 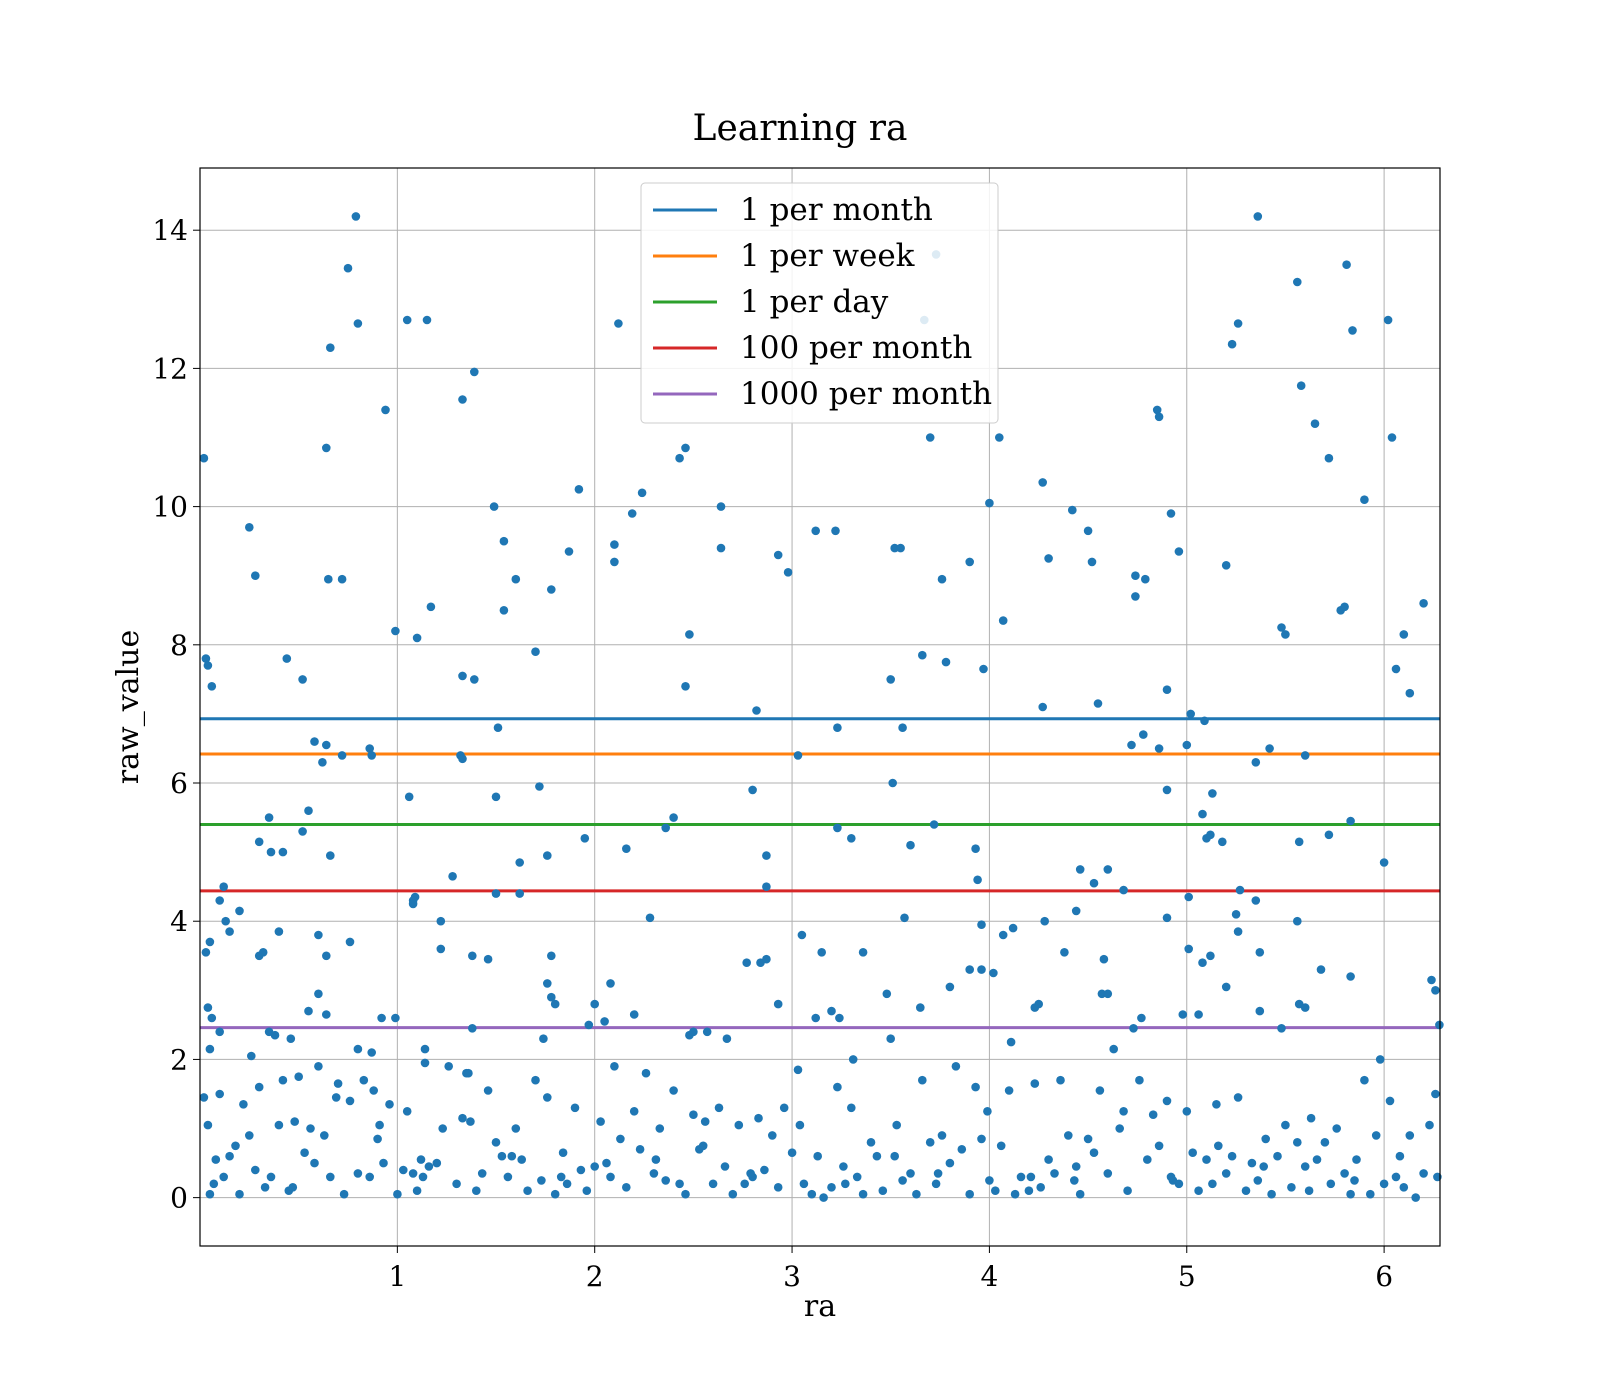 What do you see at coordinates (179, 1198) in the screenshot?
I see `y-tick-label: 0` at bounding box center [179, 1198].